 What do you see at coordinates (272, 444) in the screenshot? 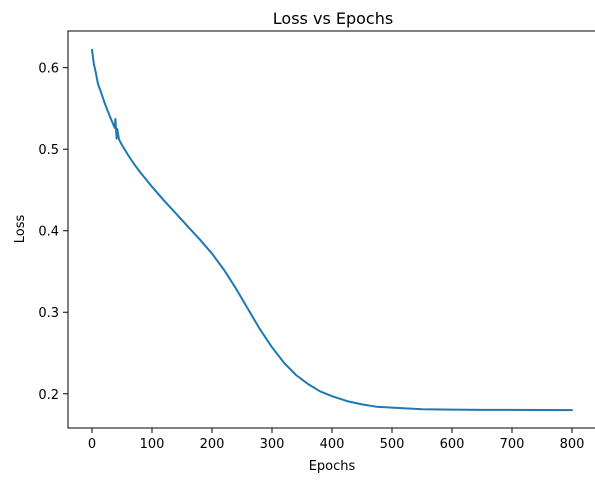
I see `x-tick-label: 300` at bounding box center [272, 444].